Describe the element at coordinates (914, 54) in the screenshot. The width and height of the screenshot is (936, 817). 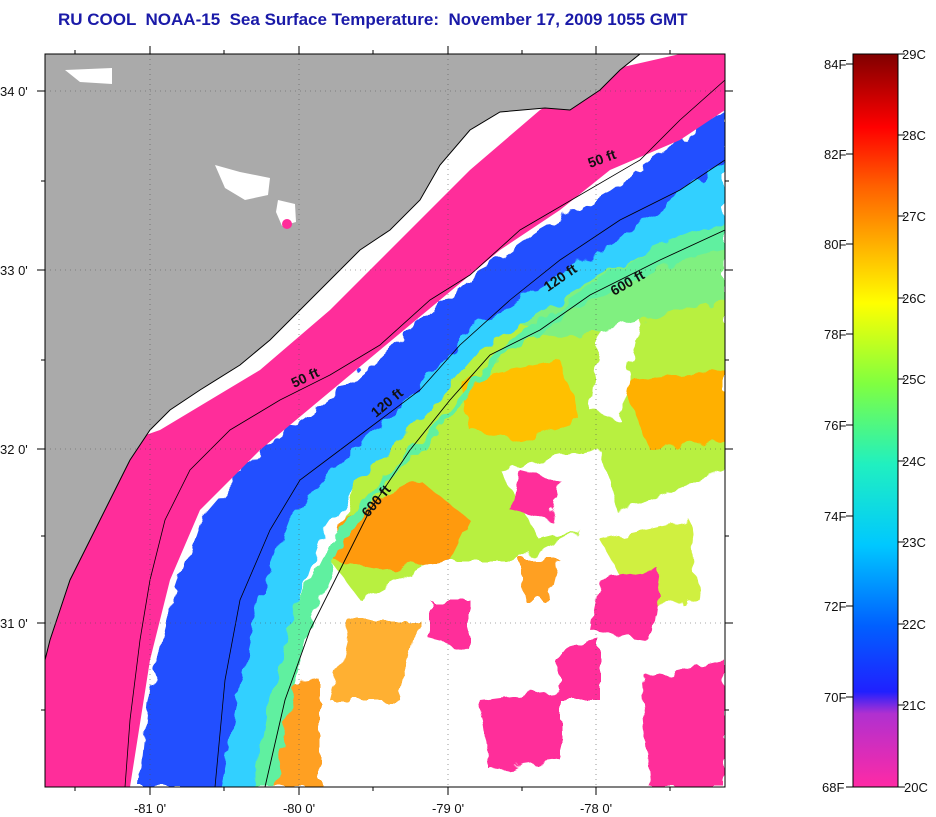
I see `colorbar-c-label: 29C` at that location.